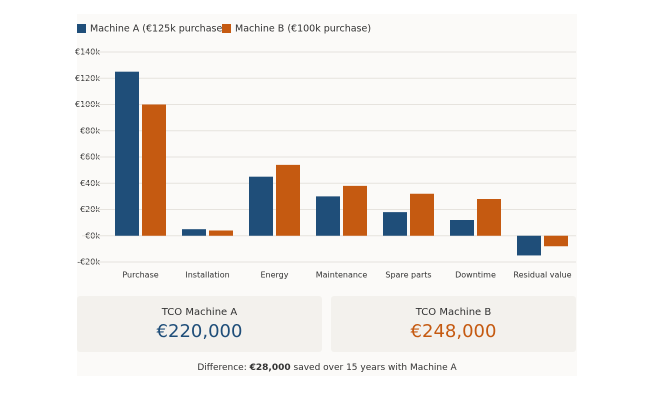 The height and width of the screenshot is (400, 654). What do you see at coordinates (342, 275) in the screenshot?
I see `x-tick-label: Maintenance` at bounding box center [342, 275].